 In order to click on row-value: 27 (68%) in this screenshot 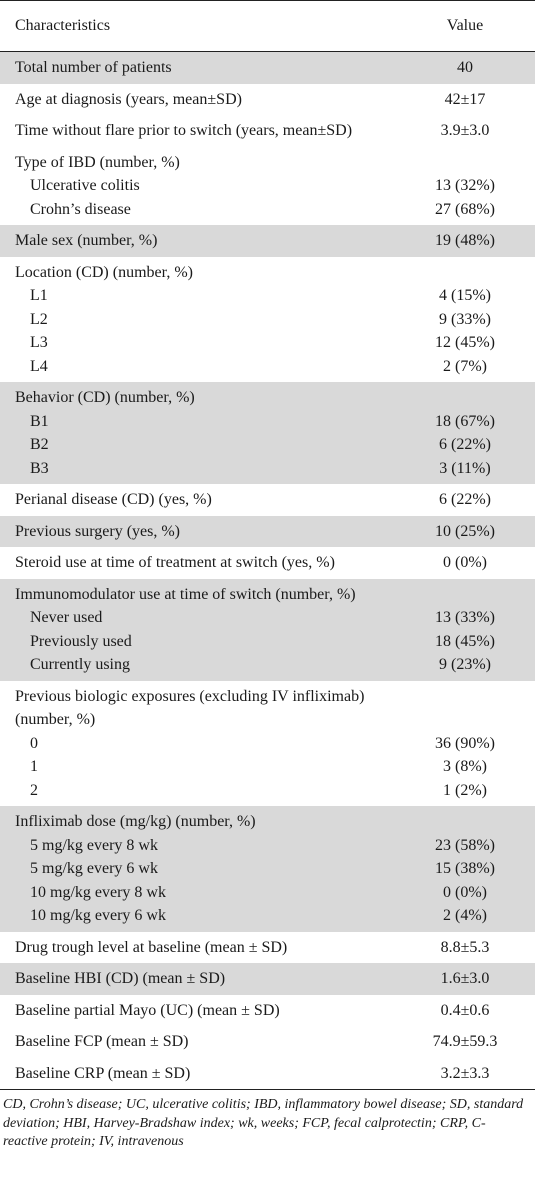, I will do `click(465, 209)`.